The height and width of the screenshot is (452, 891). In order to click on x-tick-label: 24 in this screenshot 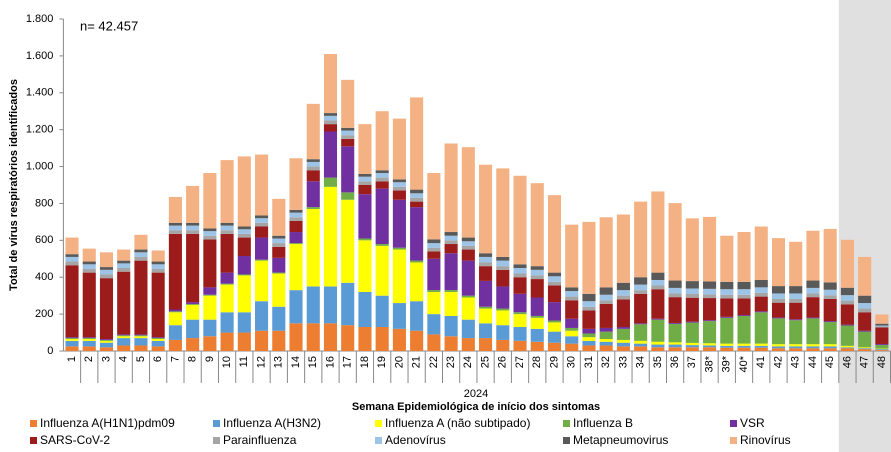, I will do `click(468, 362)`.